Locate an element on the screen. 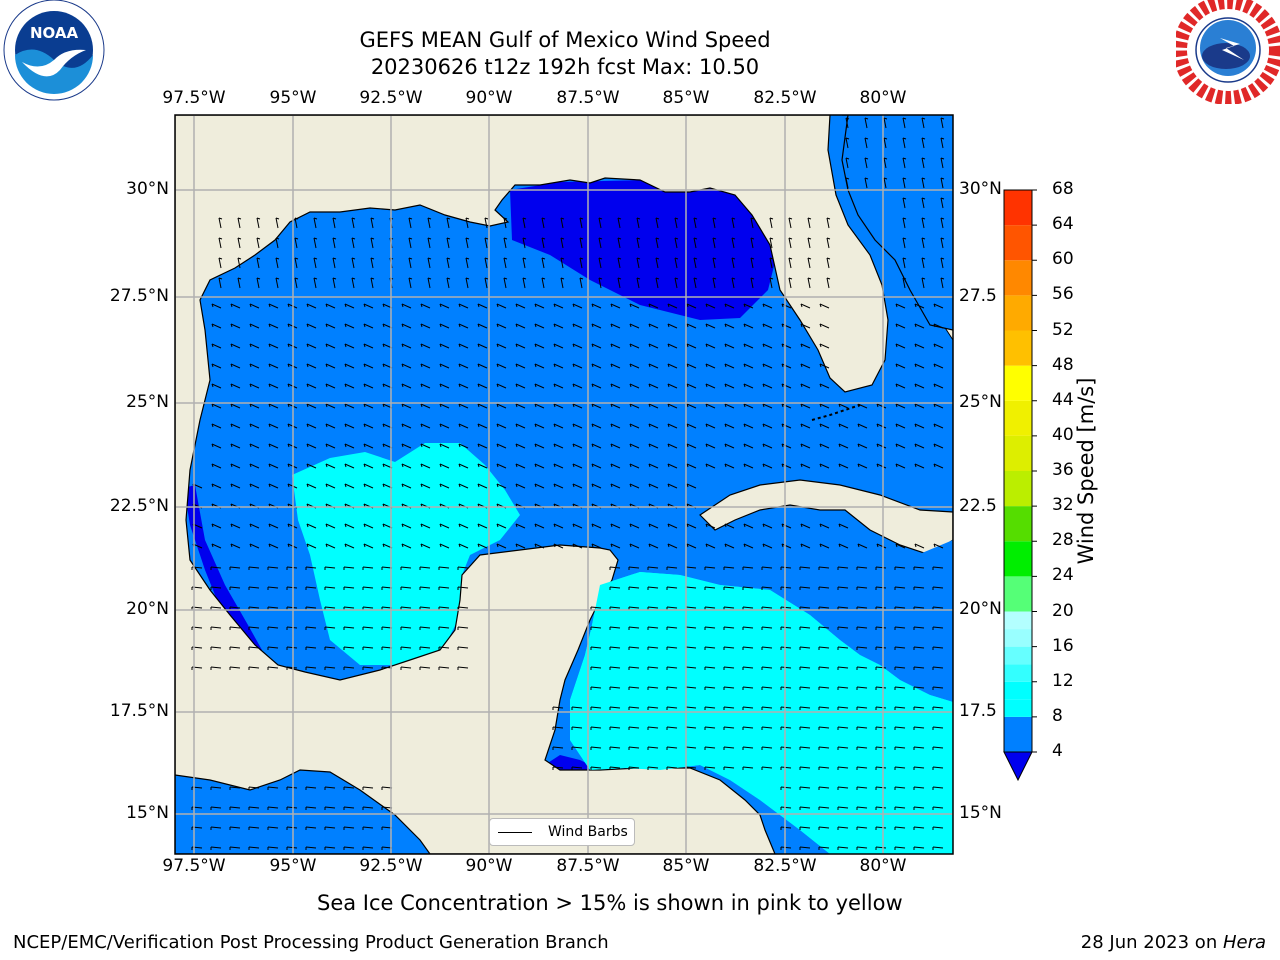 Image resolution: width=1280 pixels, height=960 pixels. colorbar-bin is located at coordinates (1018, 313).